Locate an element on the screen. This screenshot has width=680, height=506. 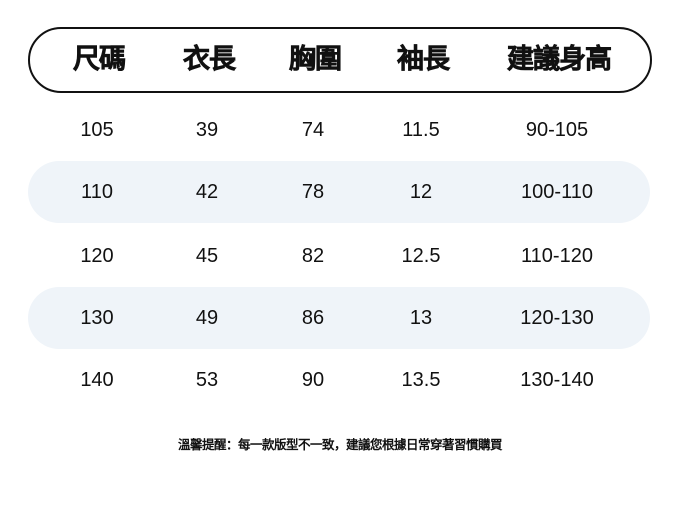
table-row: 110 42 78 12 100-110 is located at coordinates (339, 192).